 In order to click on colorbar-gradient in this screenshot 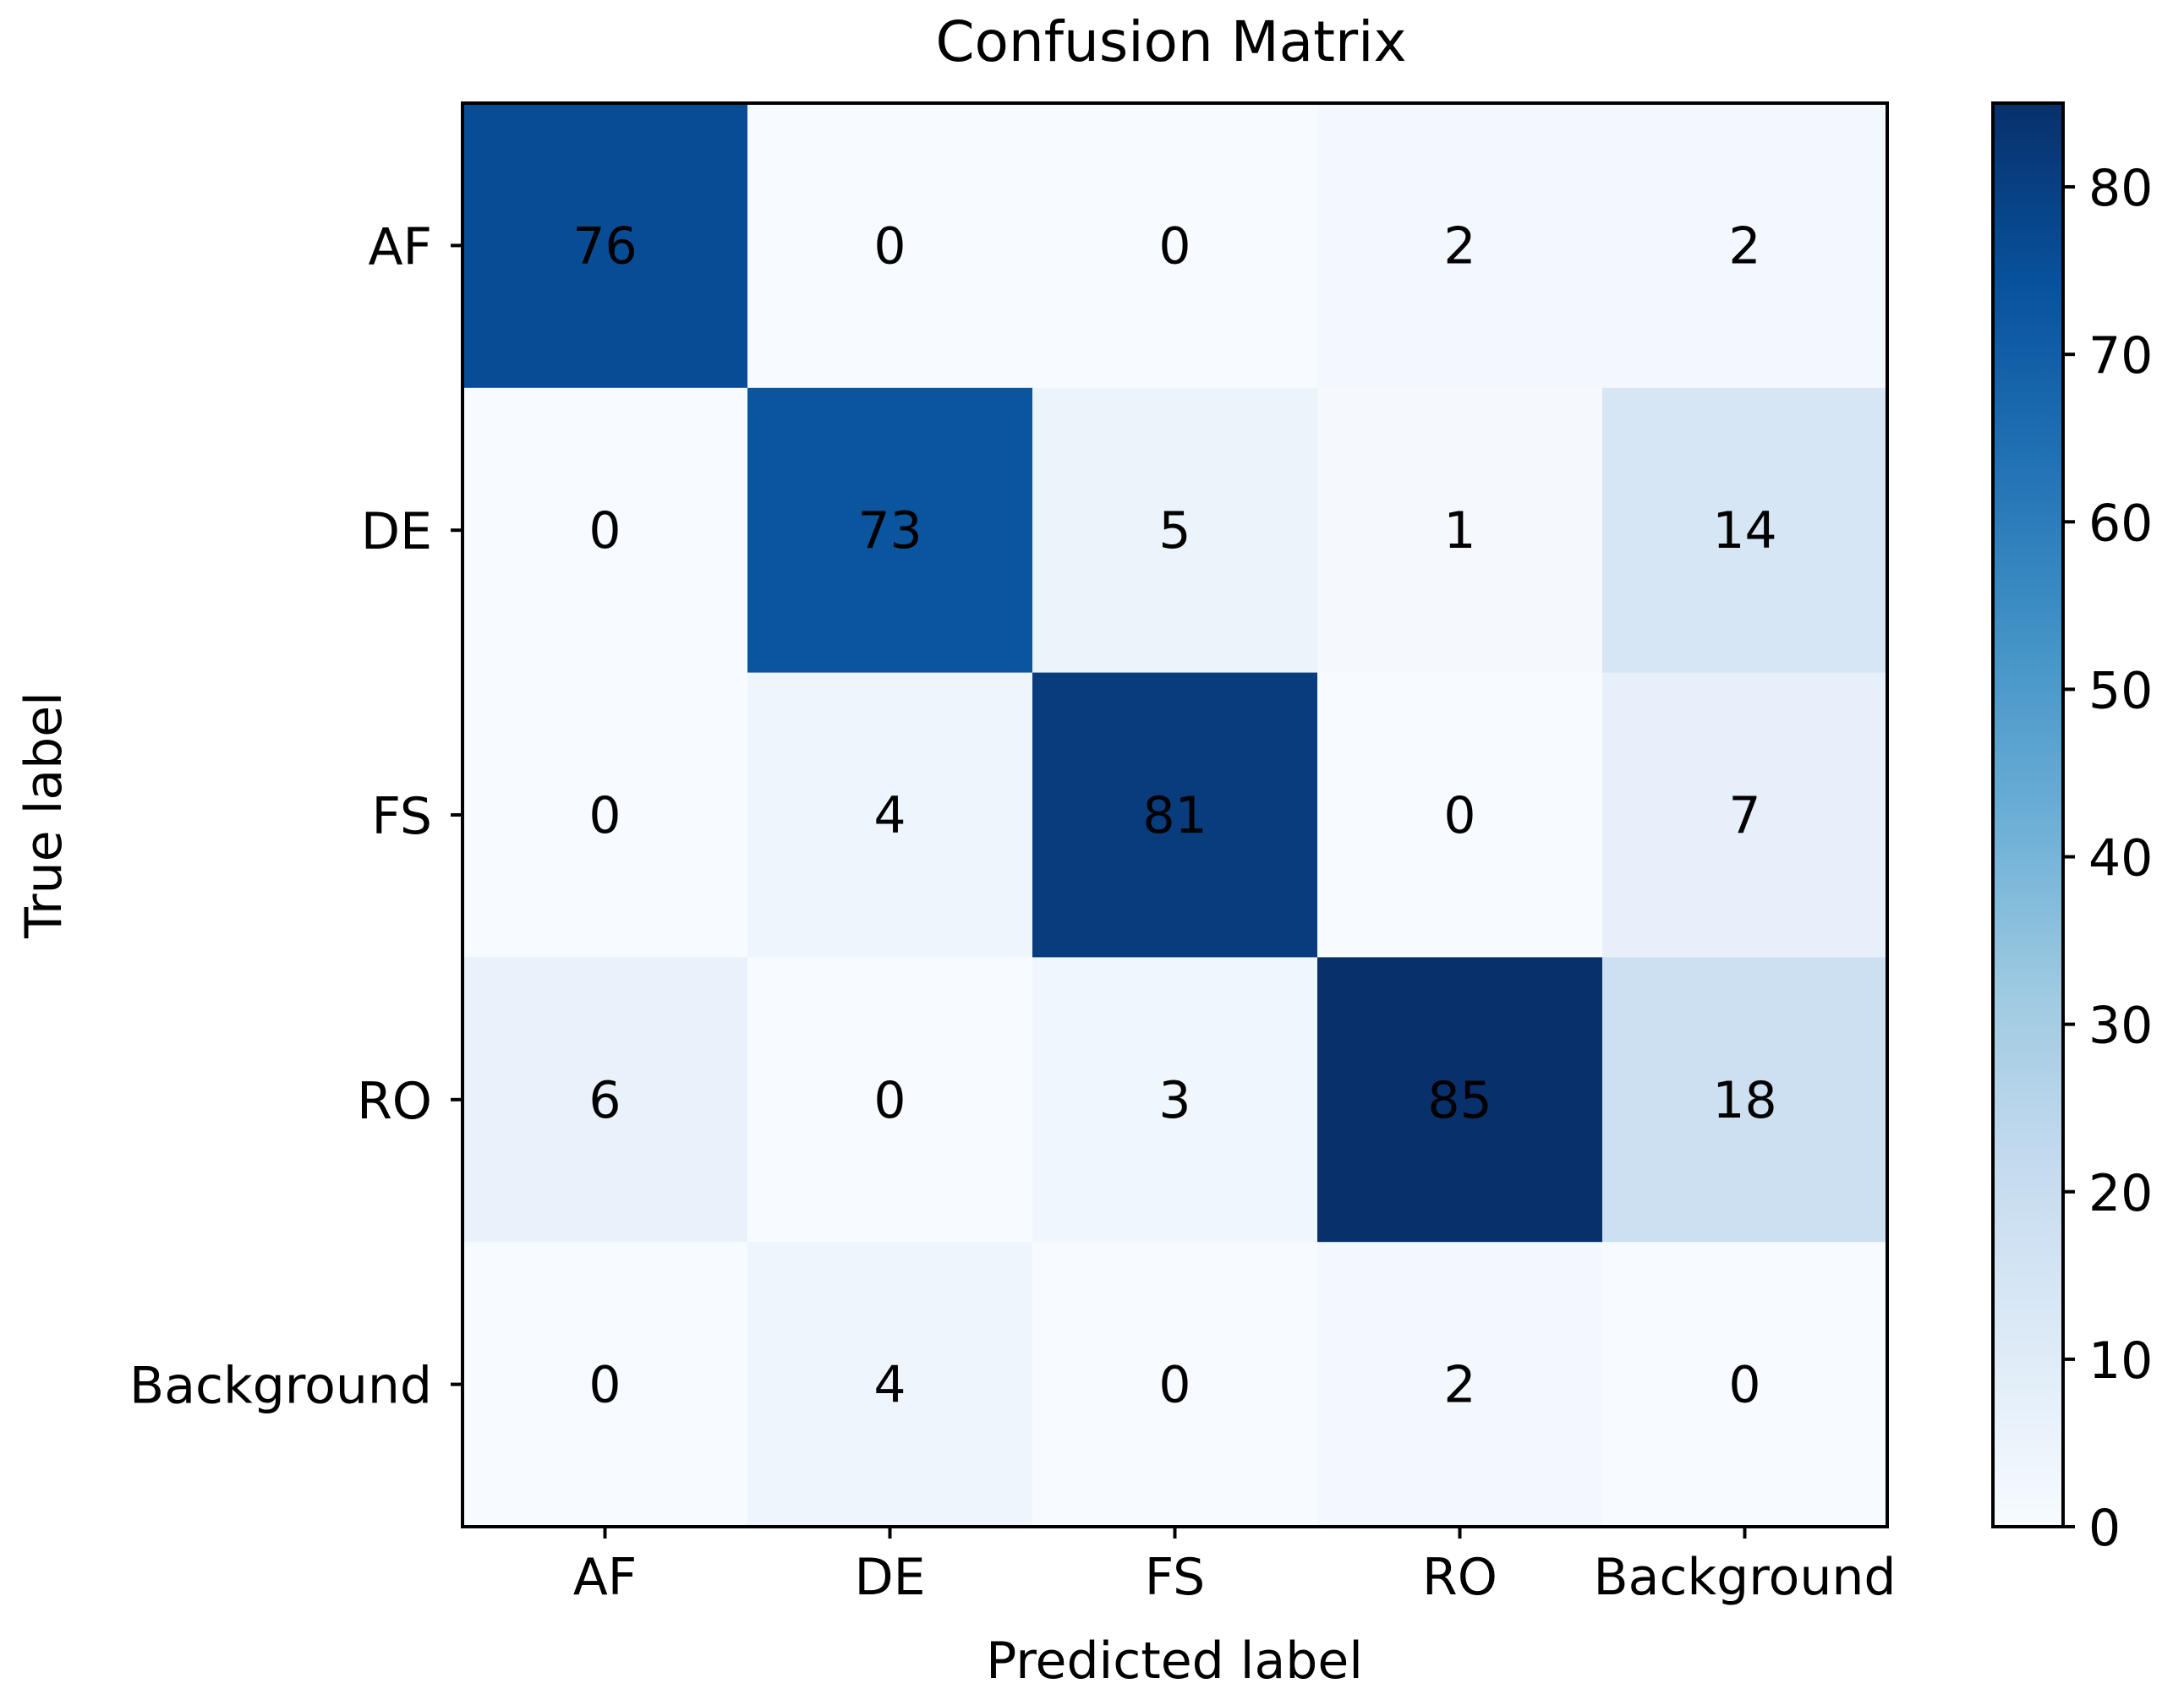, I will do `click(2028, 815)`.